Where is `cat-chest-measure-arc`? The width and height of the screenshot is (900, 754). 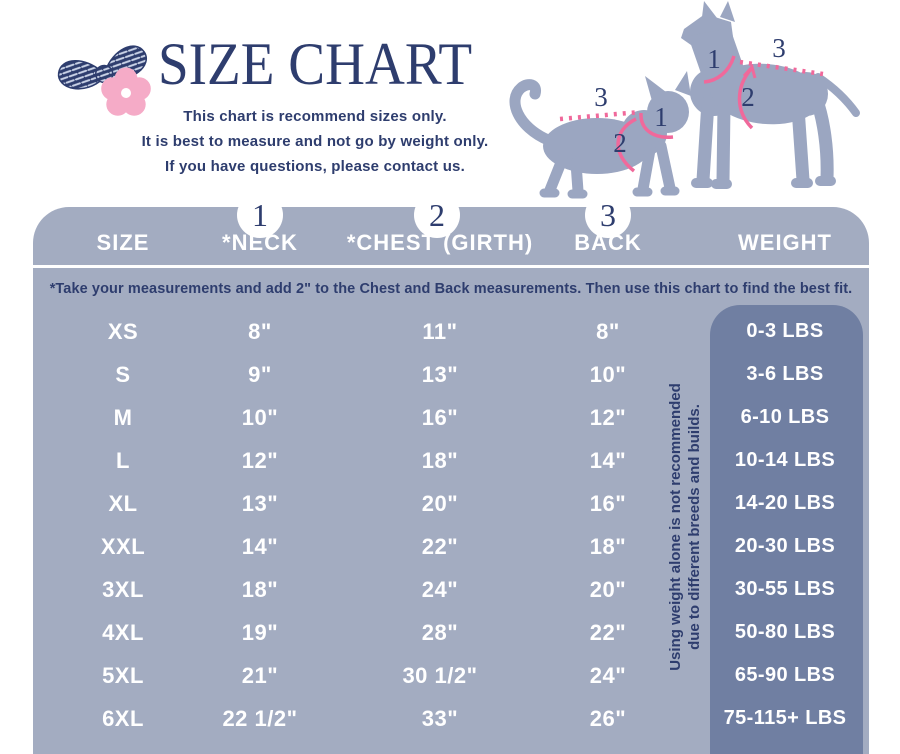
cat-chest-measure-arc is located at coordinates (626, 145).